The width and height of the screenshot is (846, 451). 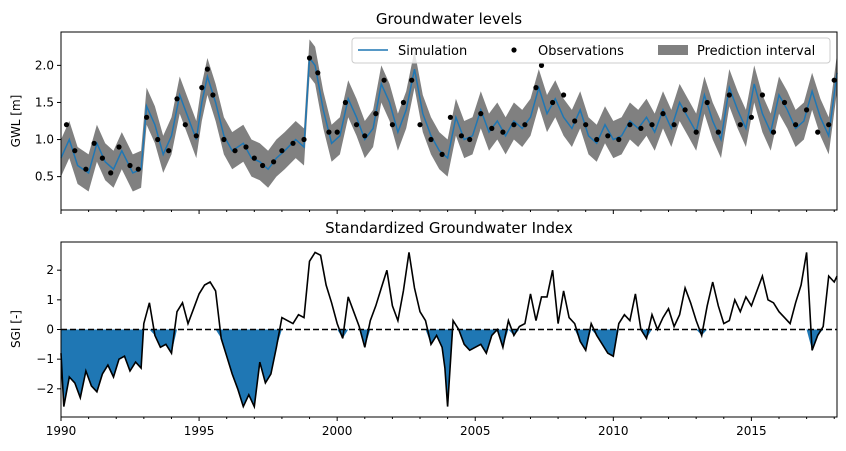 I want to click on legend-observations-swatch, so click(x=514, y=50).